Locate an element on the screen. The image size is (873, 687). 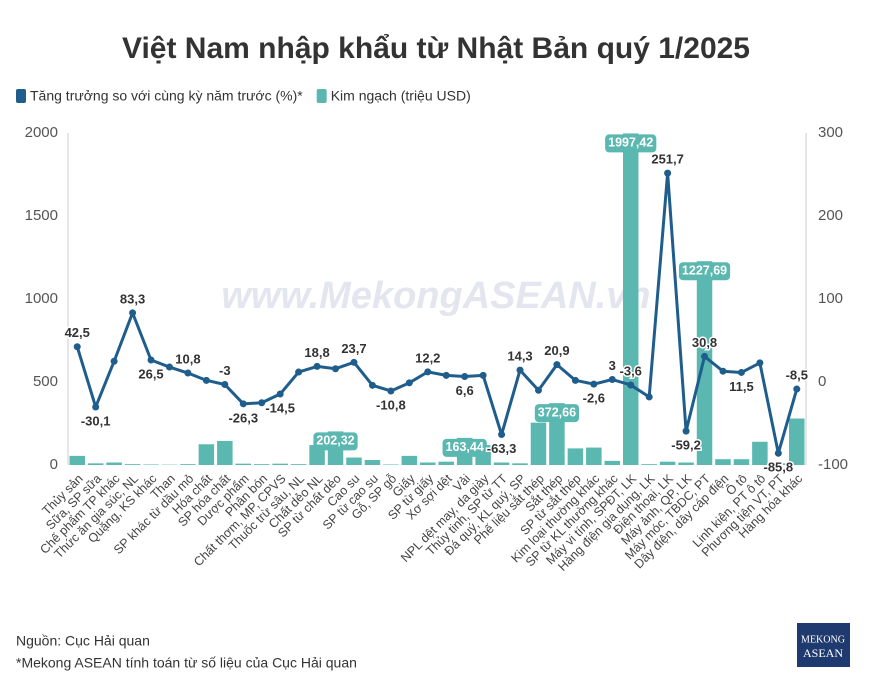
line-label: 20,9 is located at coordinates (556, 350).